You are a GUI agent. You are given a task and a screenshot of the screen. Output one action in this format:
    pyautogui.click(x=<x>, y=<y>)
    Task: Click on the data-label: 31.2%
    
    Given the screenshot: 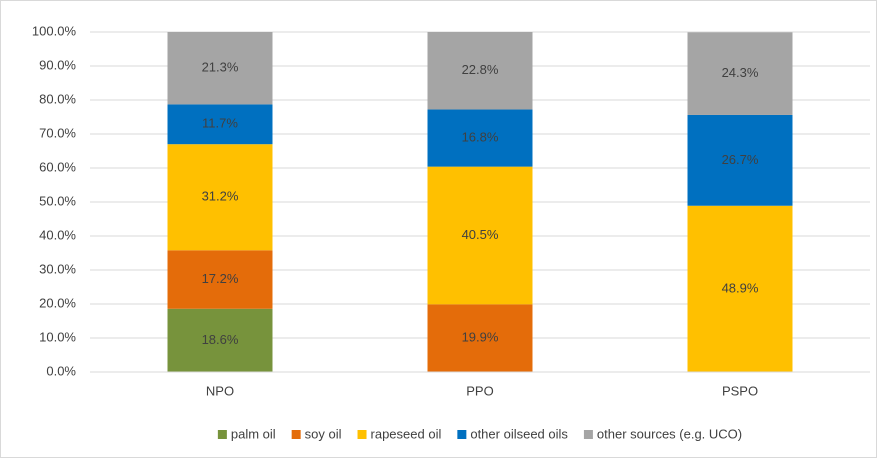 What is the action you would take?
    pyautogui.click(x=220, y=196)
    